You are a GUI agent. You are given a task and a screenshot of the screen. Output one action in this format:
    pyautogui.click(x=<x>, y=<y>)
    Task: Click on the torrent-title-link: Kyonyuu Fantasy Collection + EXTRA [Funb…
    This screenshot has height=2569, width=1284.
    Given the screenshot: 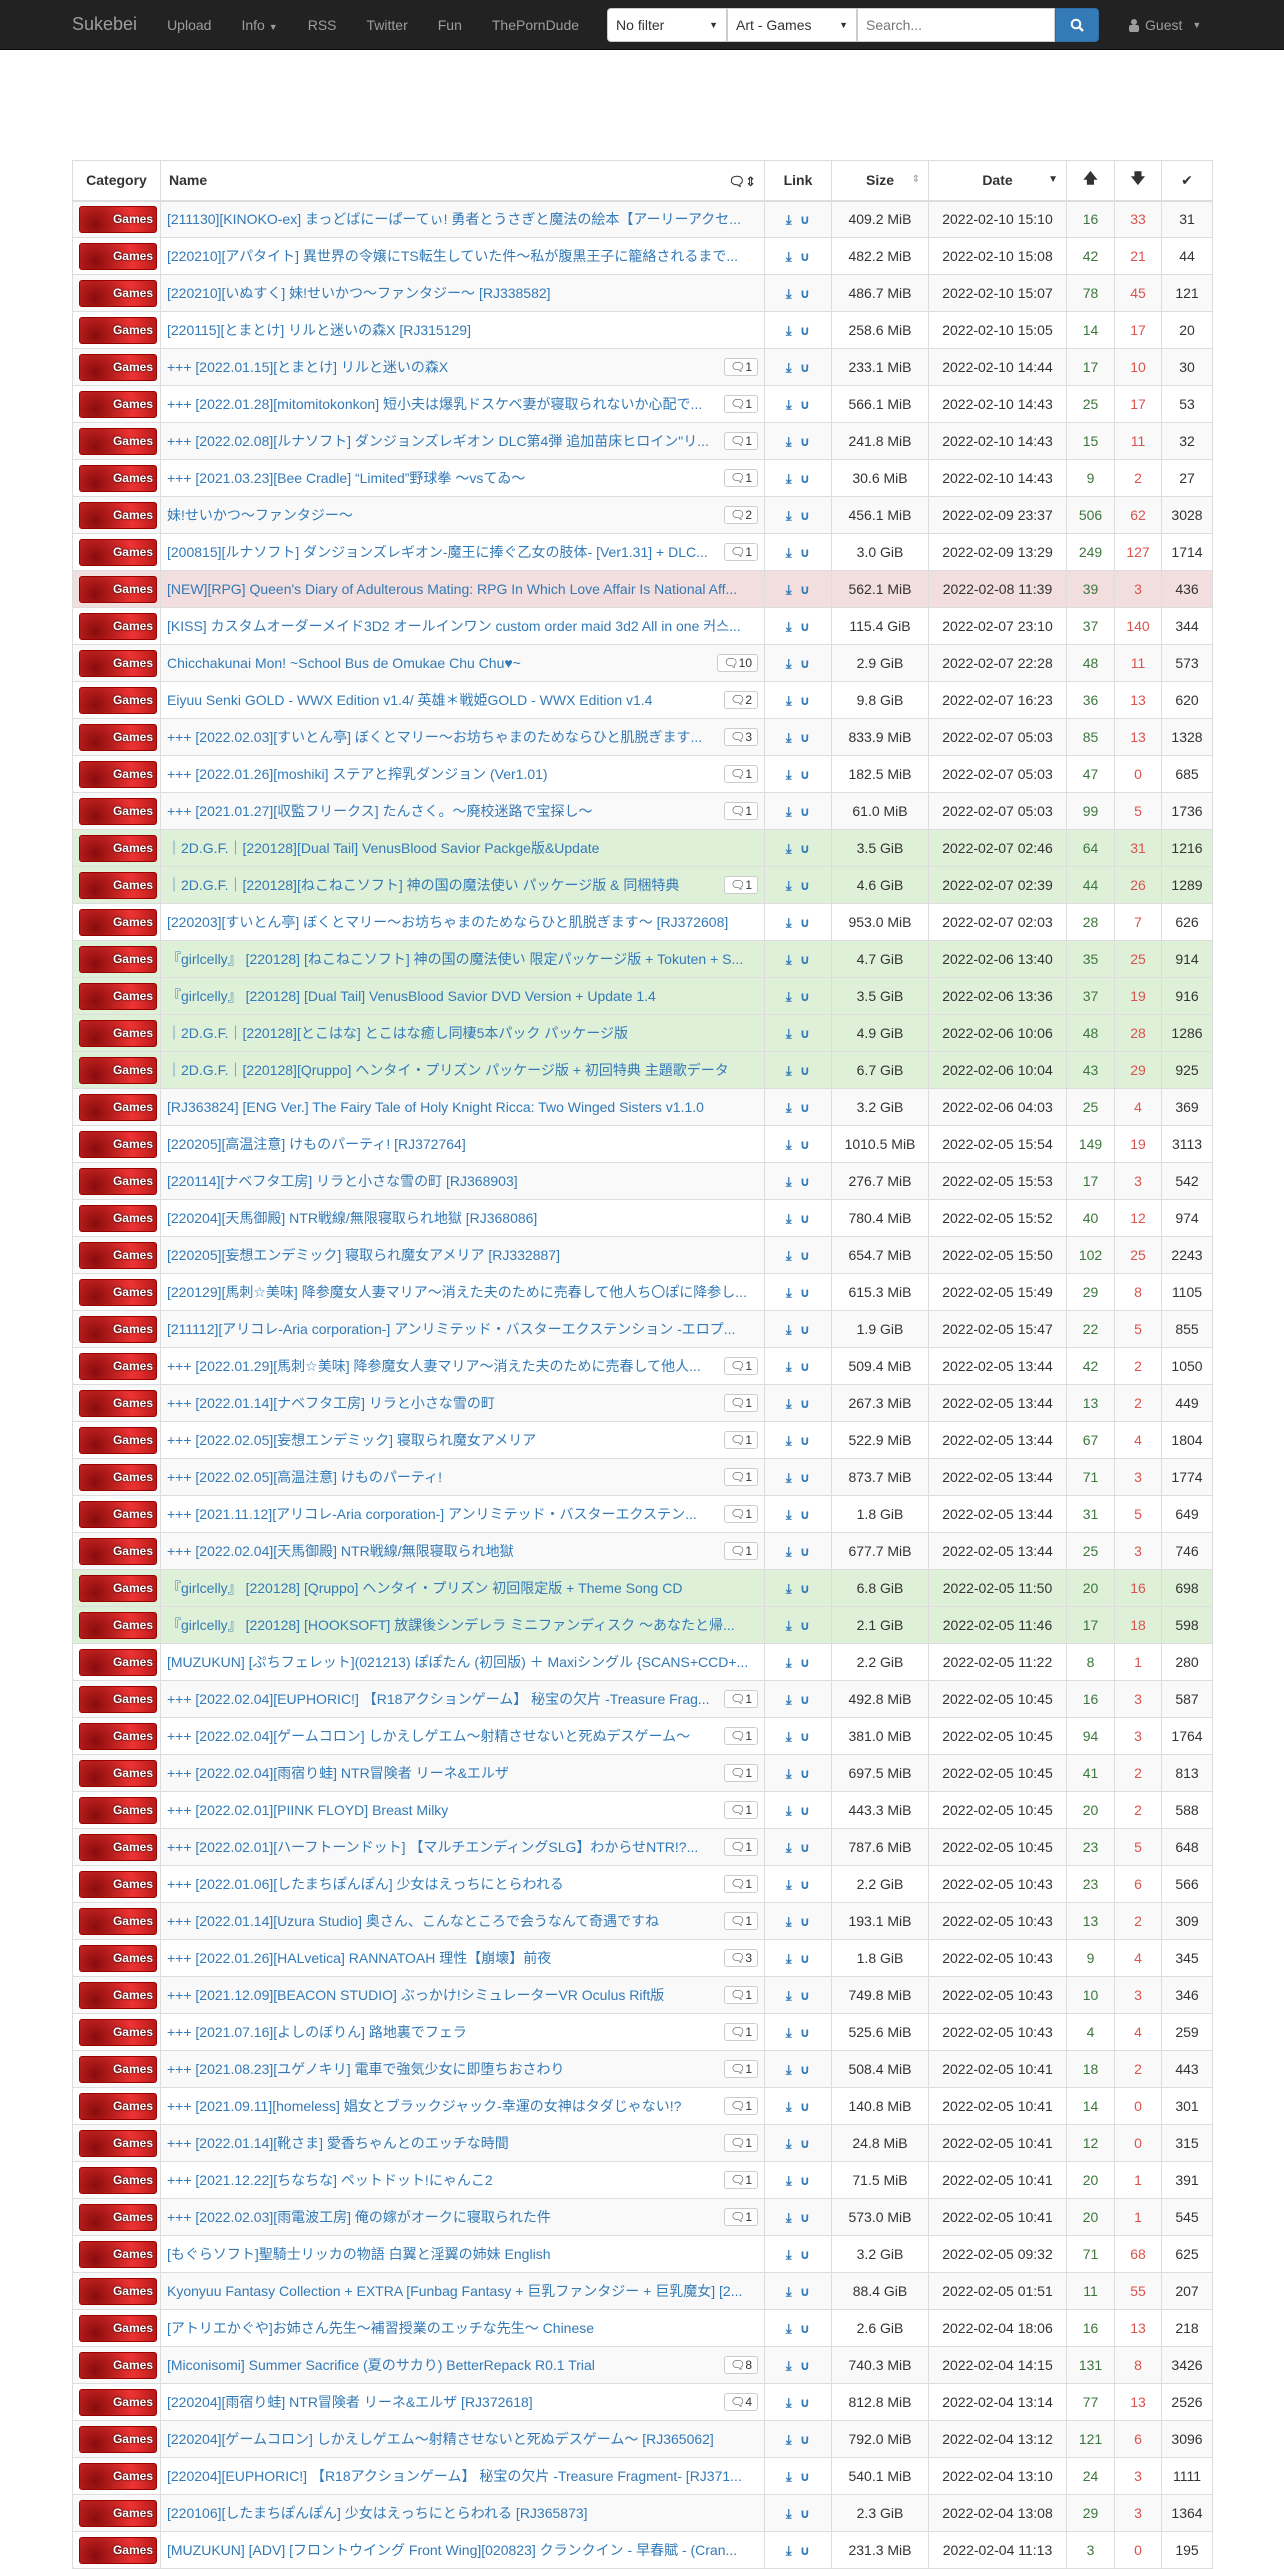 What is the action you would take?
    pyautogui.click(x=455, y=2291)
    